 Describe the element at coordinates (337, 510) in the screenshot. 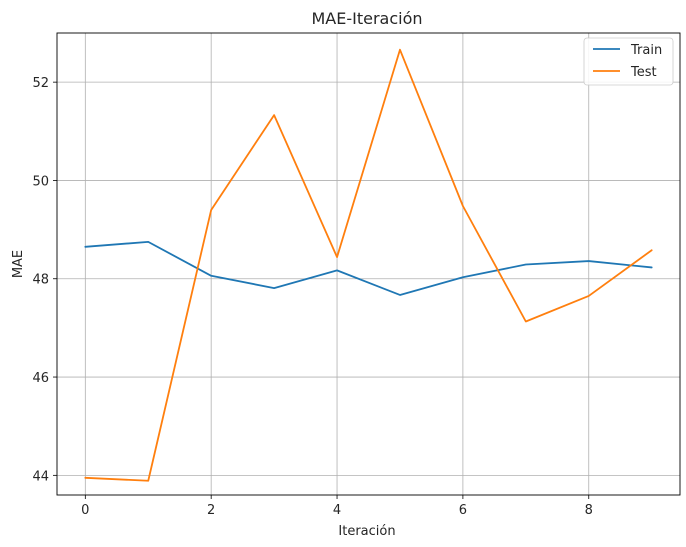

I see `x-tick-label: 4` at that location.